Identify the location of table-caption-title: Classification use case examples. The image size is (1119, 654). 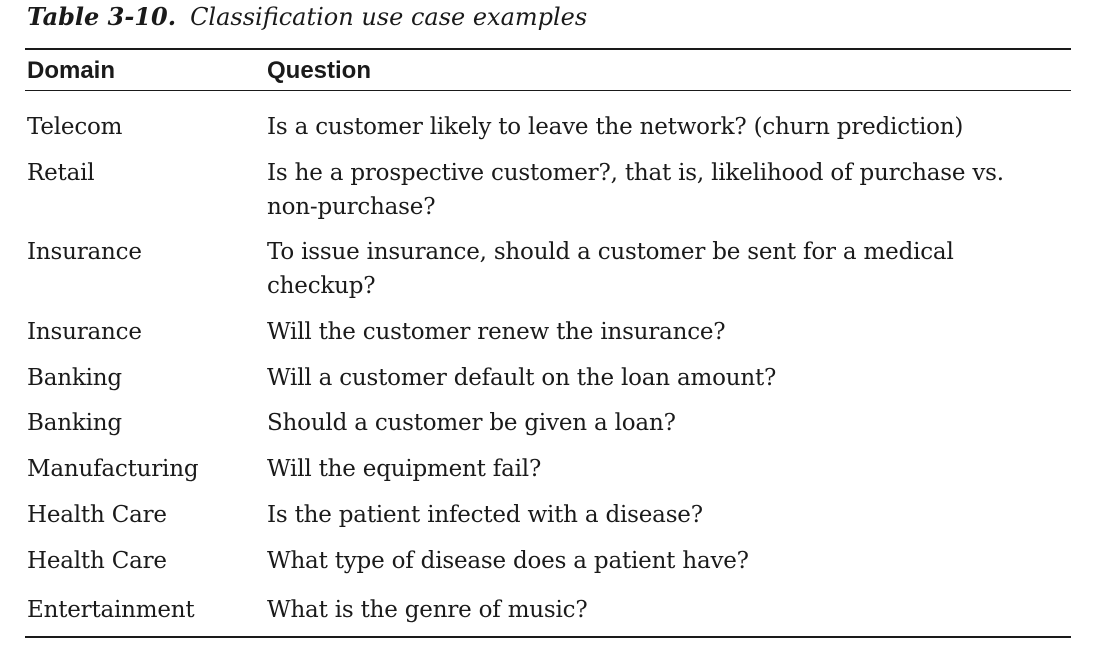
(389, 17).